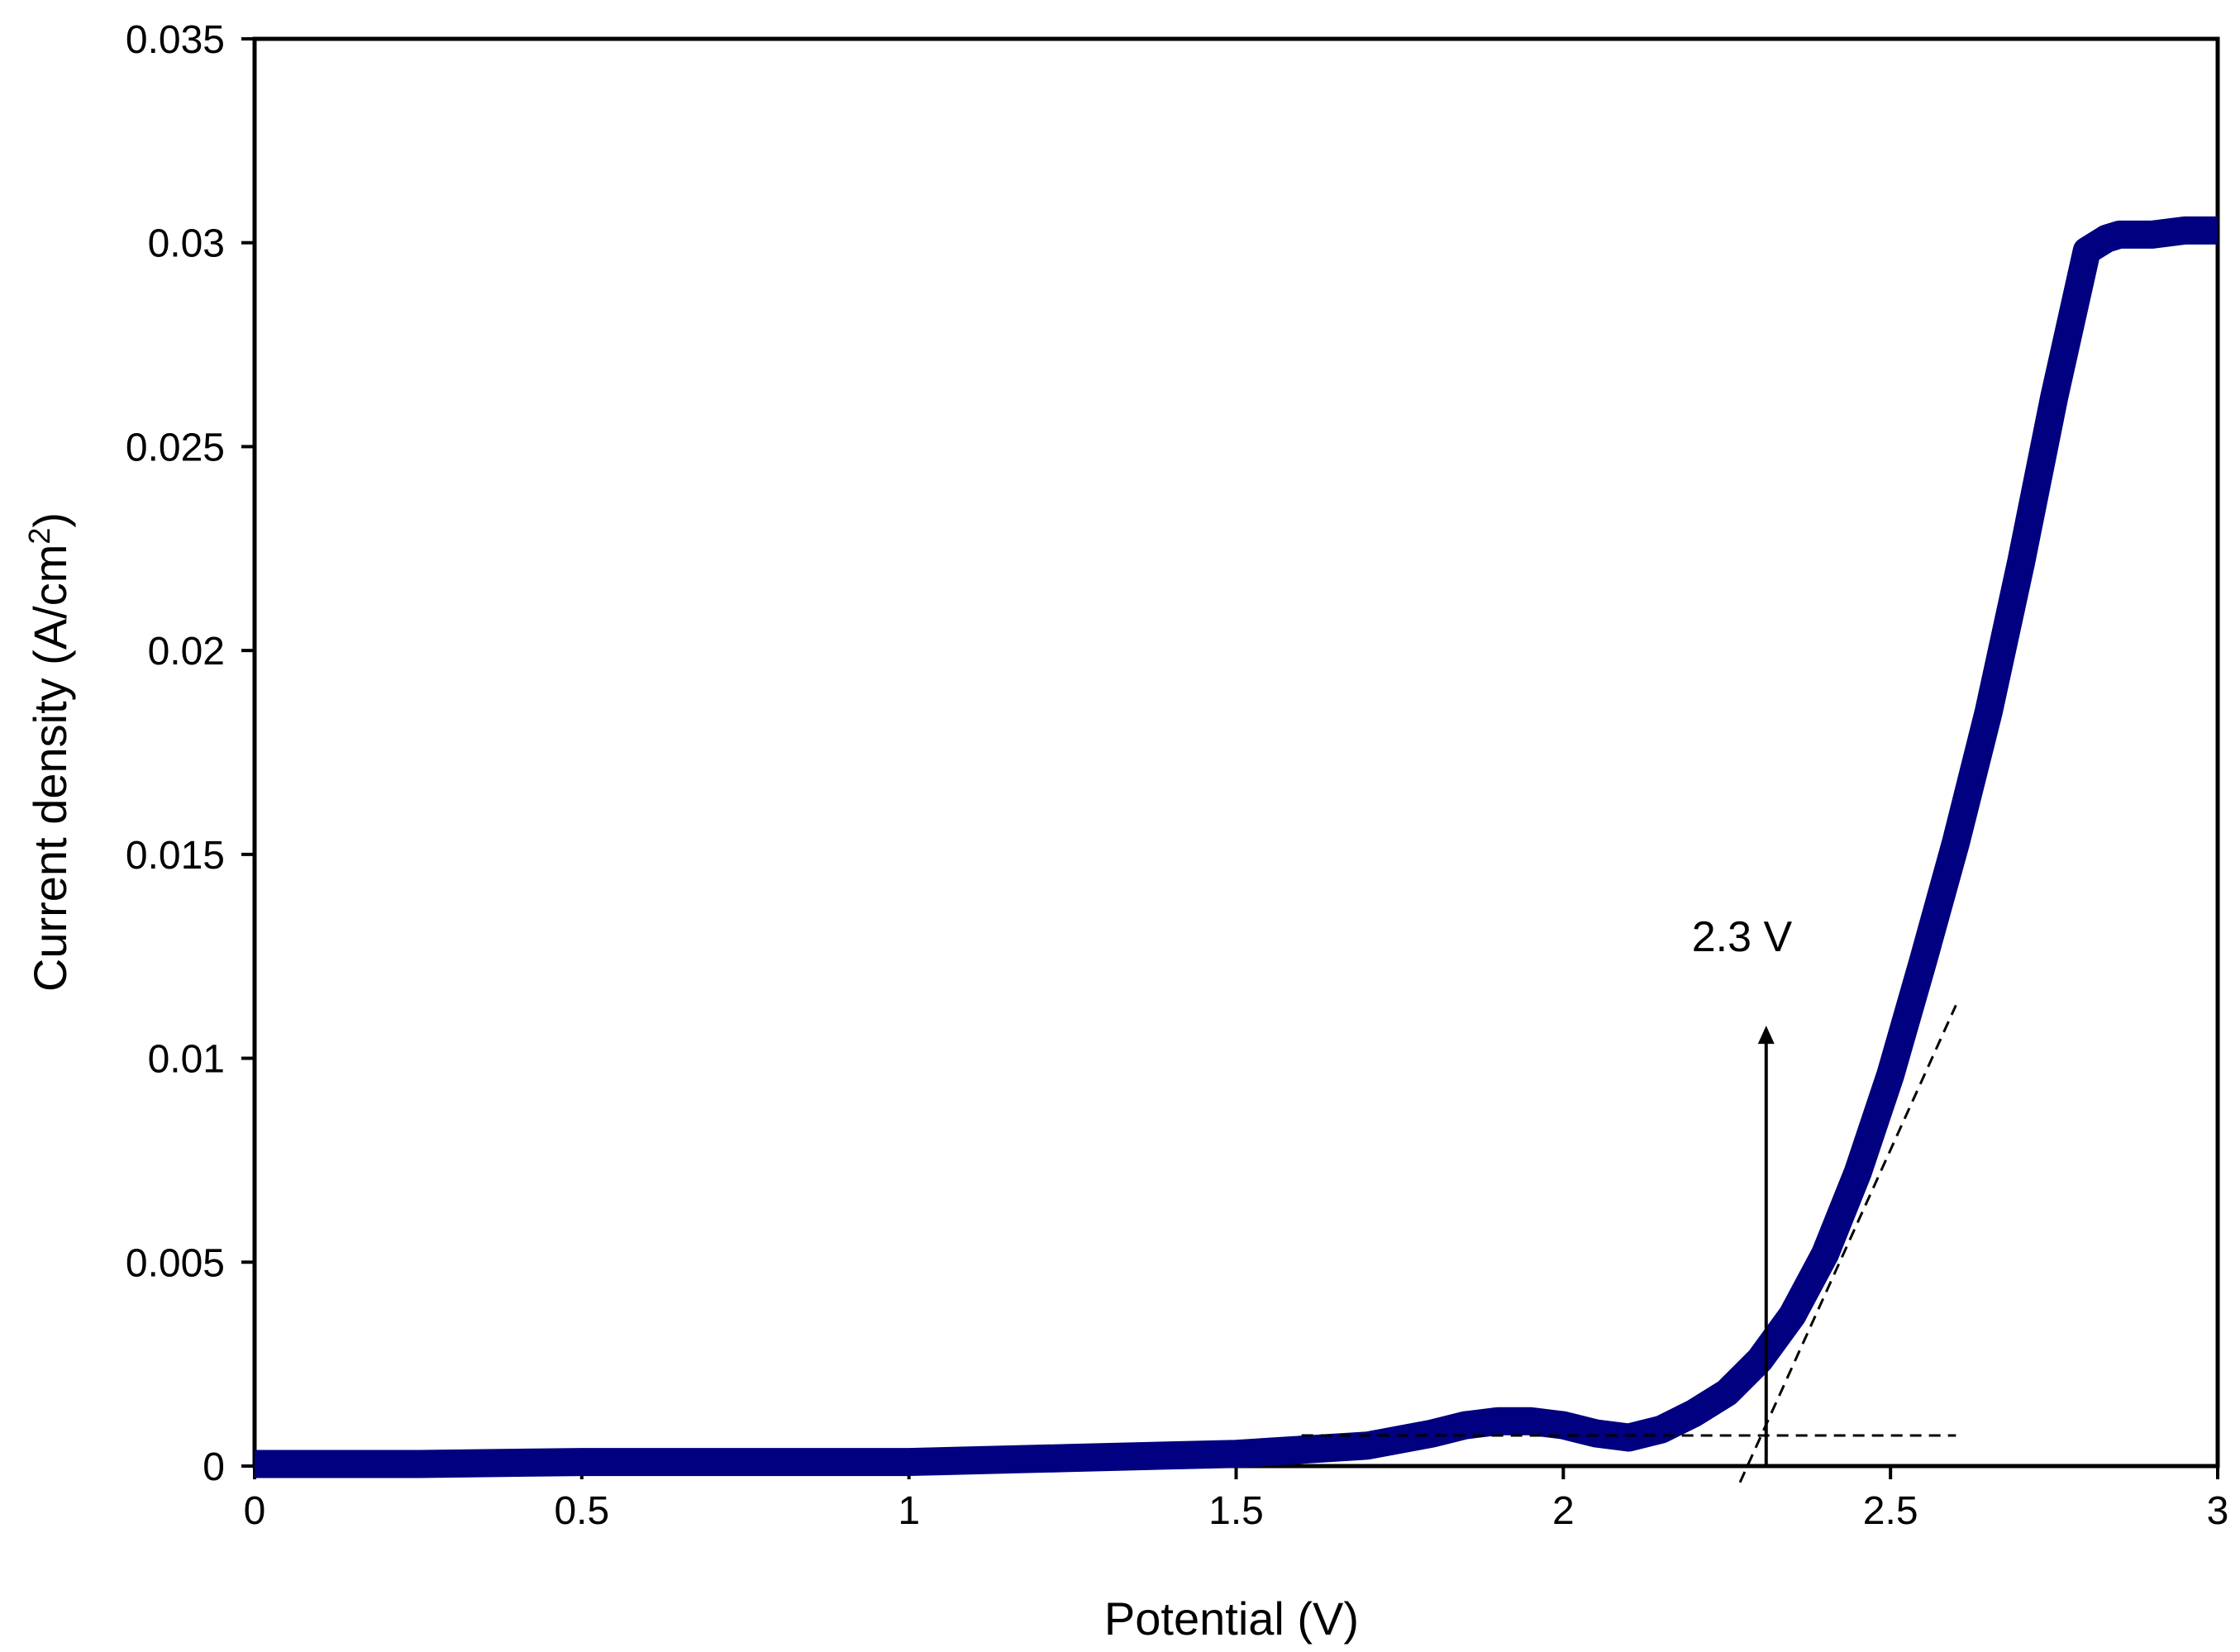 This screenshot has height=1652, width=2240. I want to click on y-tick-label: 0.015, so click(175, 856).